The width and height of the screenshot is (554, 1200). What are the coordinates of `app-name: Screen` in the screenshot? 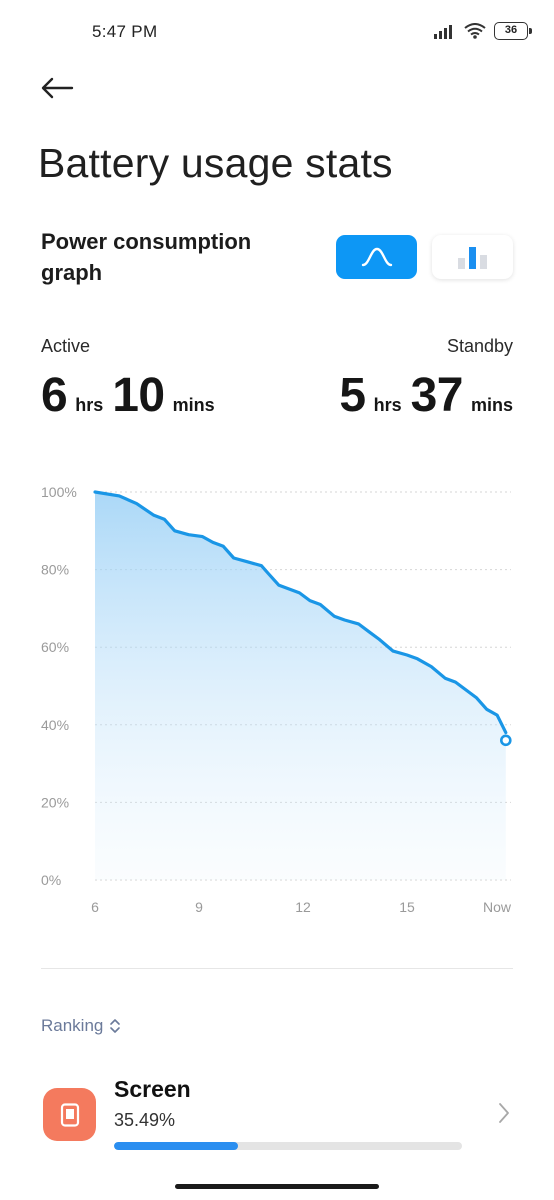 It's located at (152, 1089).